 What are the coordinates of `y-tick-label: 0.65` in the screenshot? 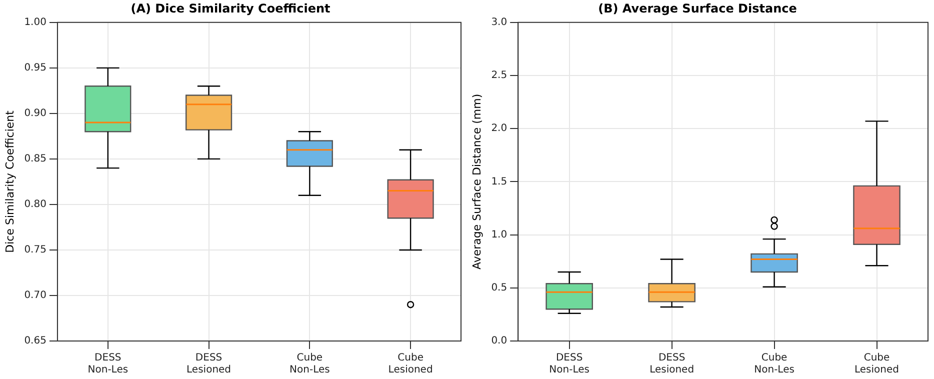 It's located at (35, 341).